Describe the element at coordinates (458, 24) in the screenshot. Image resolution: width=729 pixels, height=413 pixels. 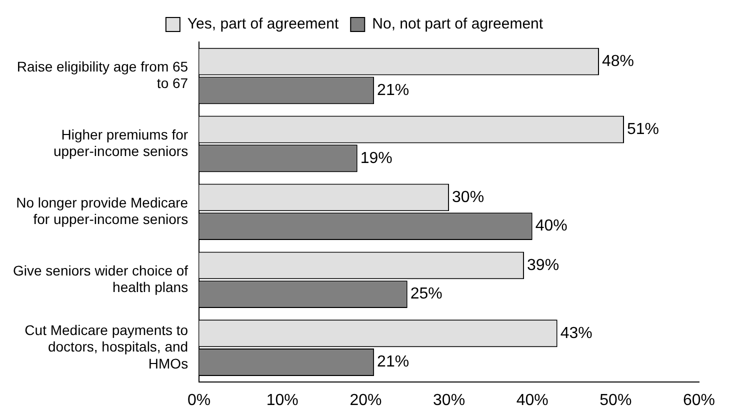
I see `legend-label: No, not part of agreement` at that location.